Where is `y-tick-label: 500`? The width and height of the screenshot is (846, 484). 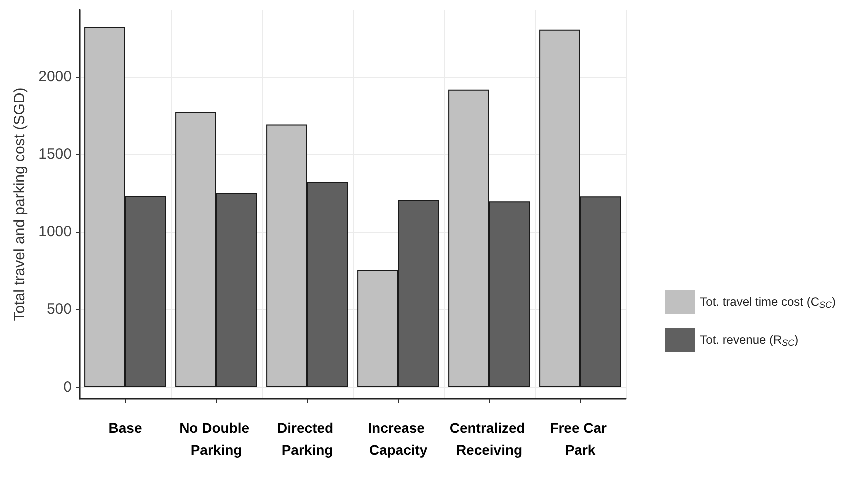 y-tick-label: 500 is located at coordinates (59, 309).